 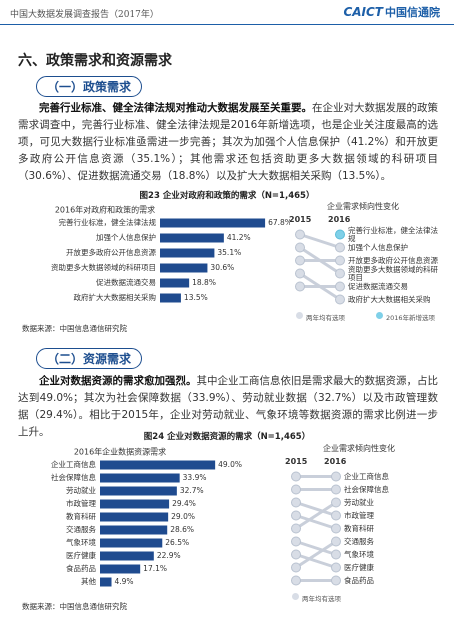 What do you see at coordinates (81, 568) in the screenshot?
I see `category-label: 食品药品` at bounding box center [81, 568].